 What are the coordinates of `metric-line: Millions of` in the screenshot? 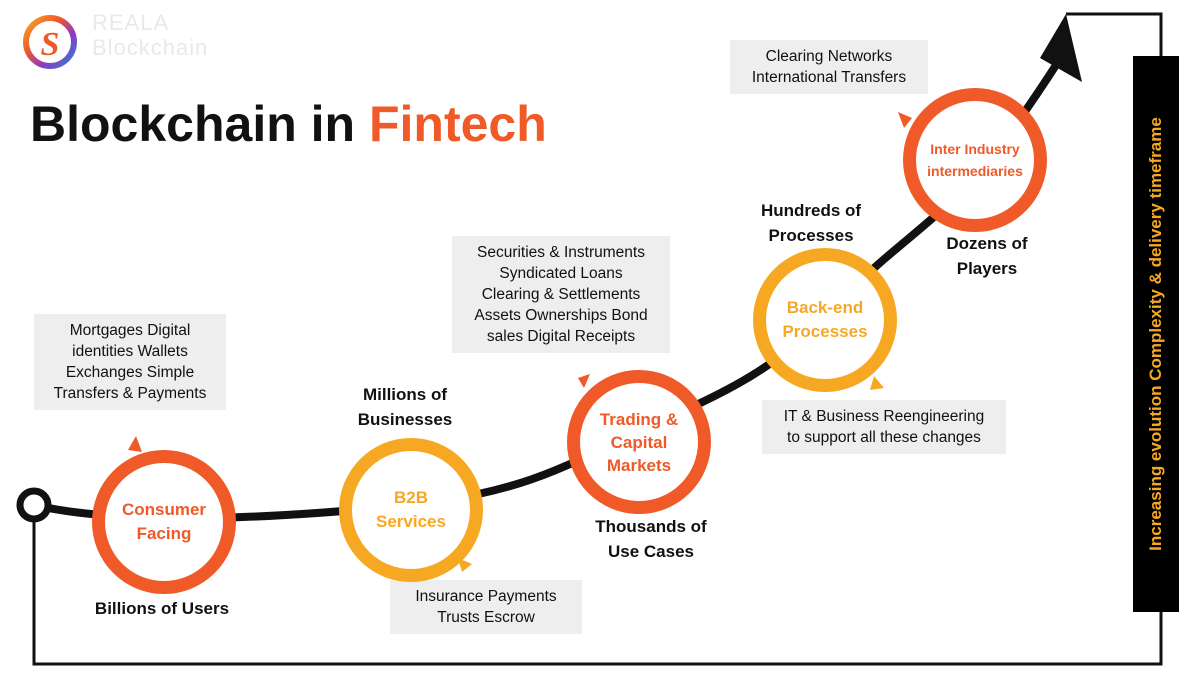 It's located at (405, 394).